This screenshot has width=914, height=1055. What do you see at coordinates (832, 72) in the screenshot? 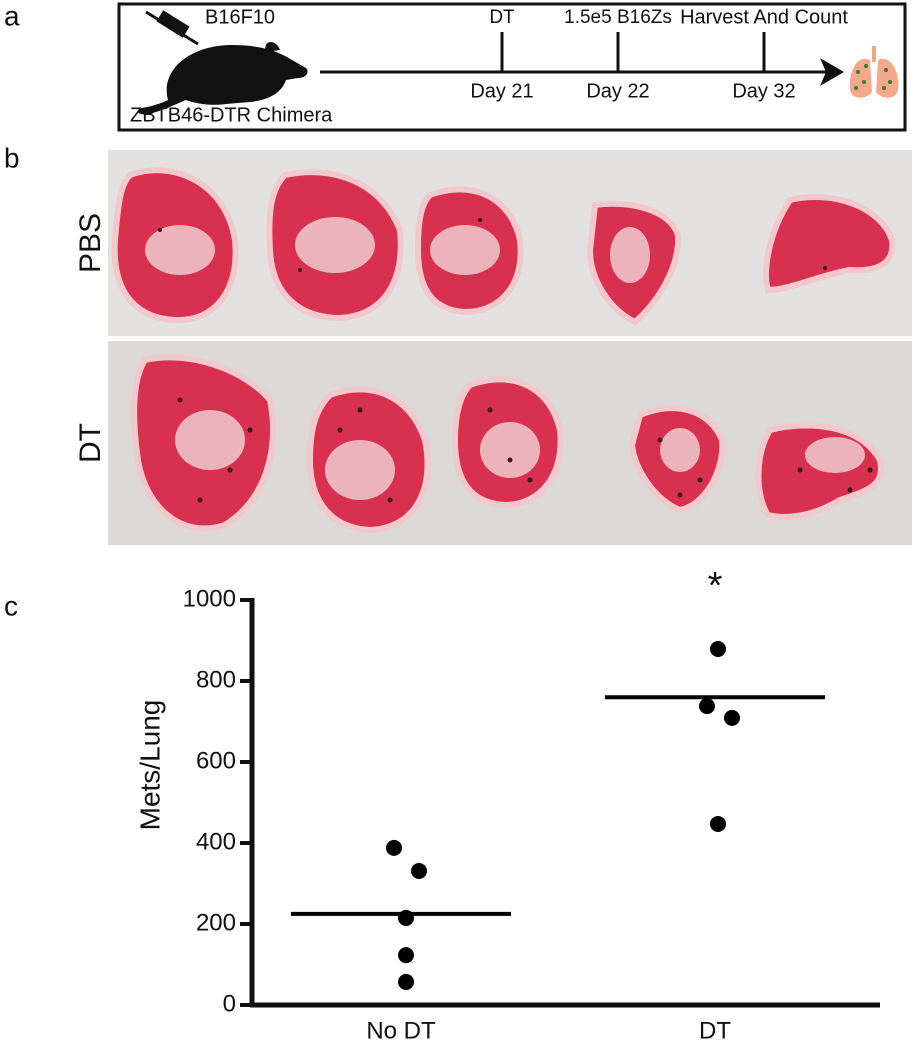
I see `arrow-head` at bounding box center [832, 72].